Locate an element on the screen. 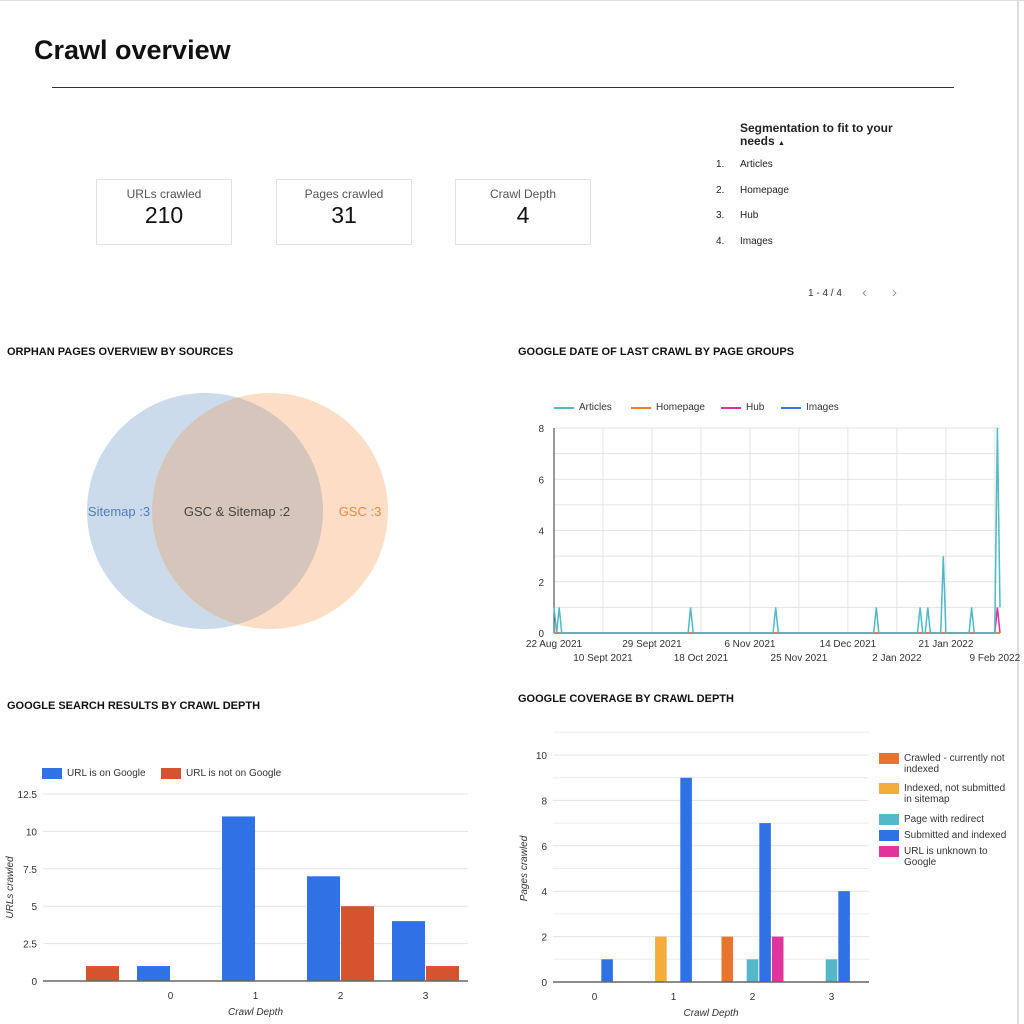 The image size is (1024, 1024). x-tick-label: 29 Sept 2021 is located at coordinates (652, 644).